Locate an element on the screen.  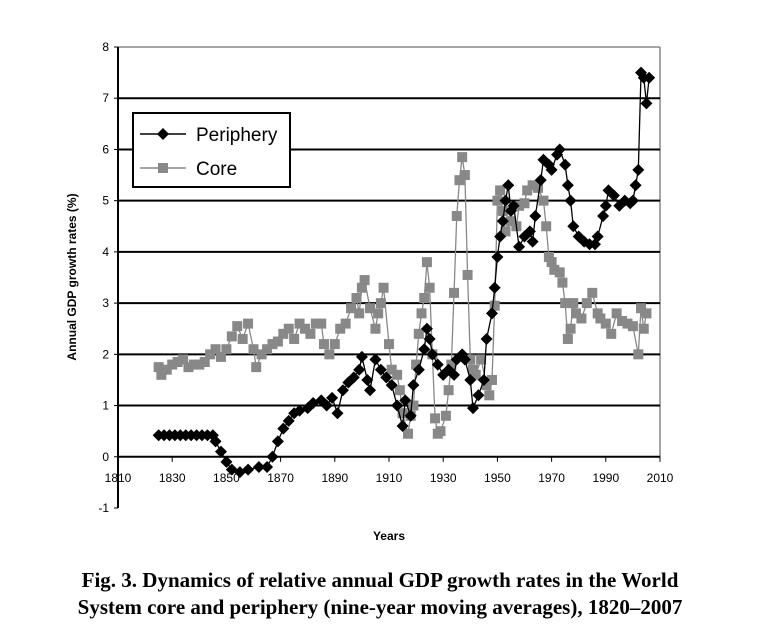
y-tick-label: 1 is located at coordinates (105, 406).